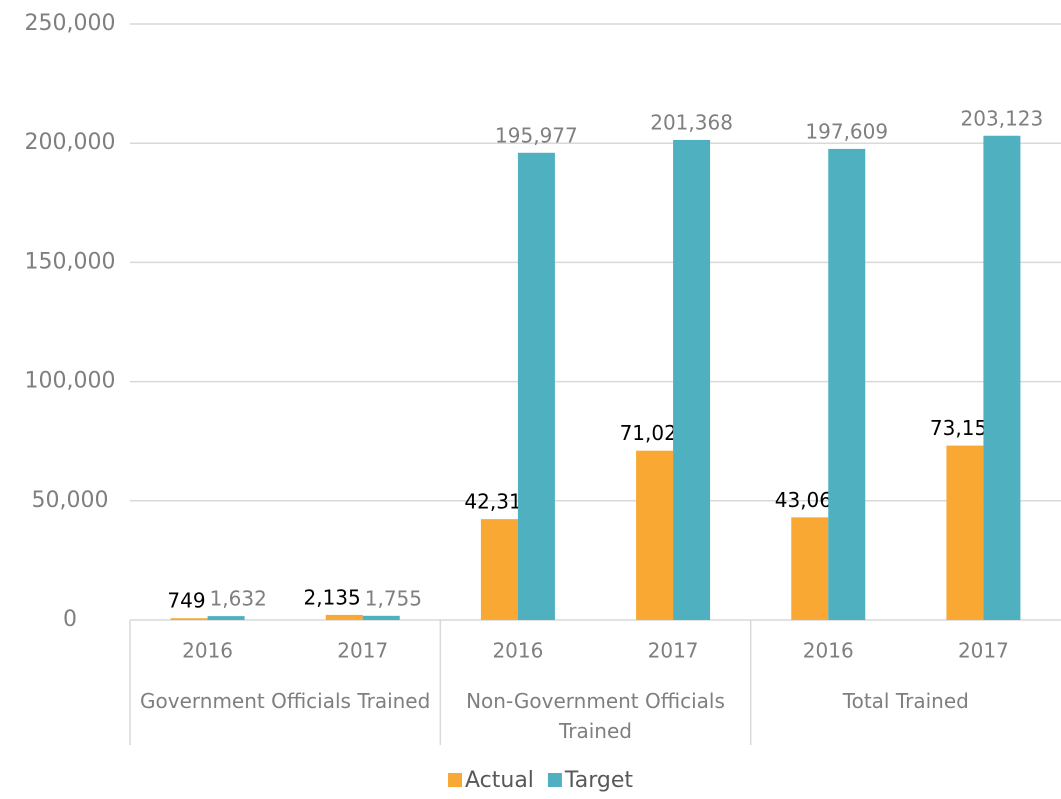 The height and width of the screenshot is (799, 1061). I want to click on data-label: 749, so click(186, 601).